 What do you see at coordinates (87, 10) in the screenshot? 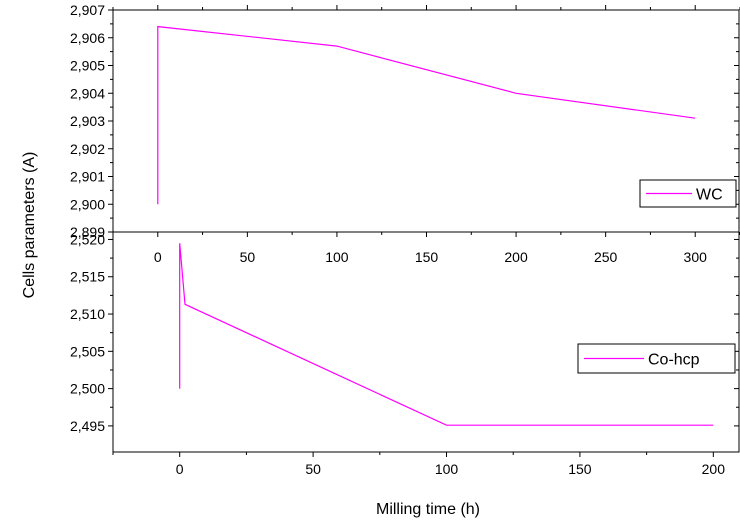
I see `y-tick-label: 2,907` at bounding box center [87, 10].